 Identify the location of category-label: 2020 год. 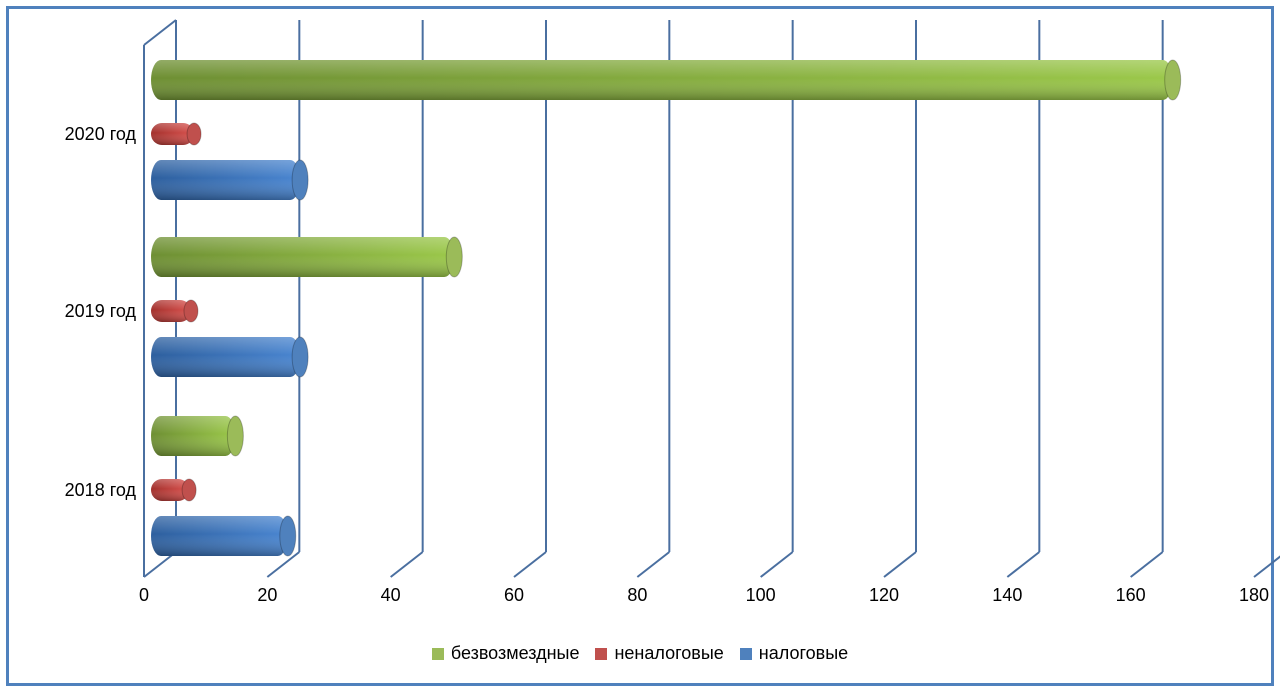
(101, 134).